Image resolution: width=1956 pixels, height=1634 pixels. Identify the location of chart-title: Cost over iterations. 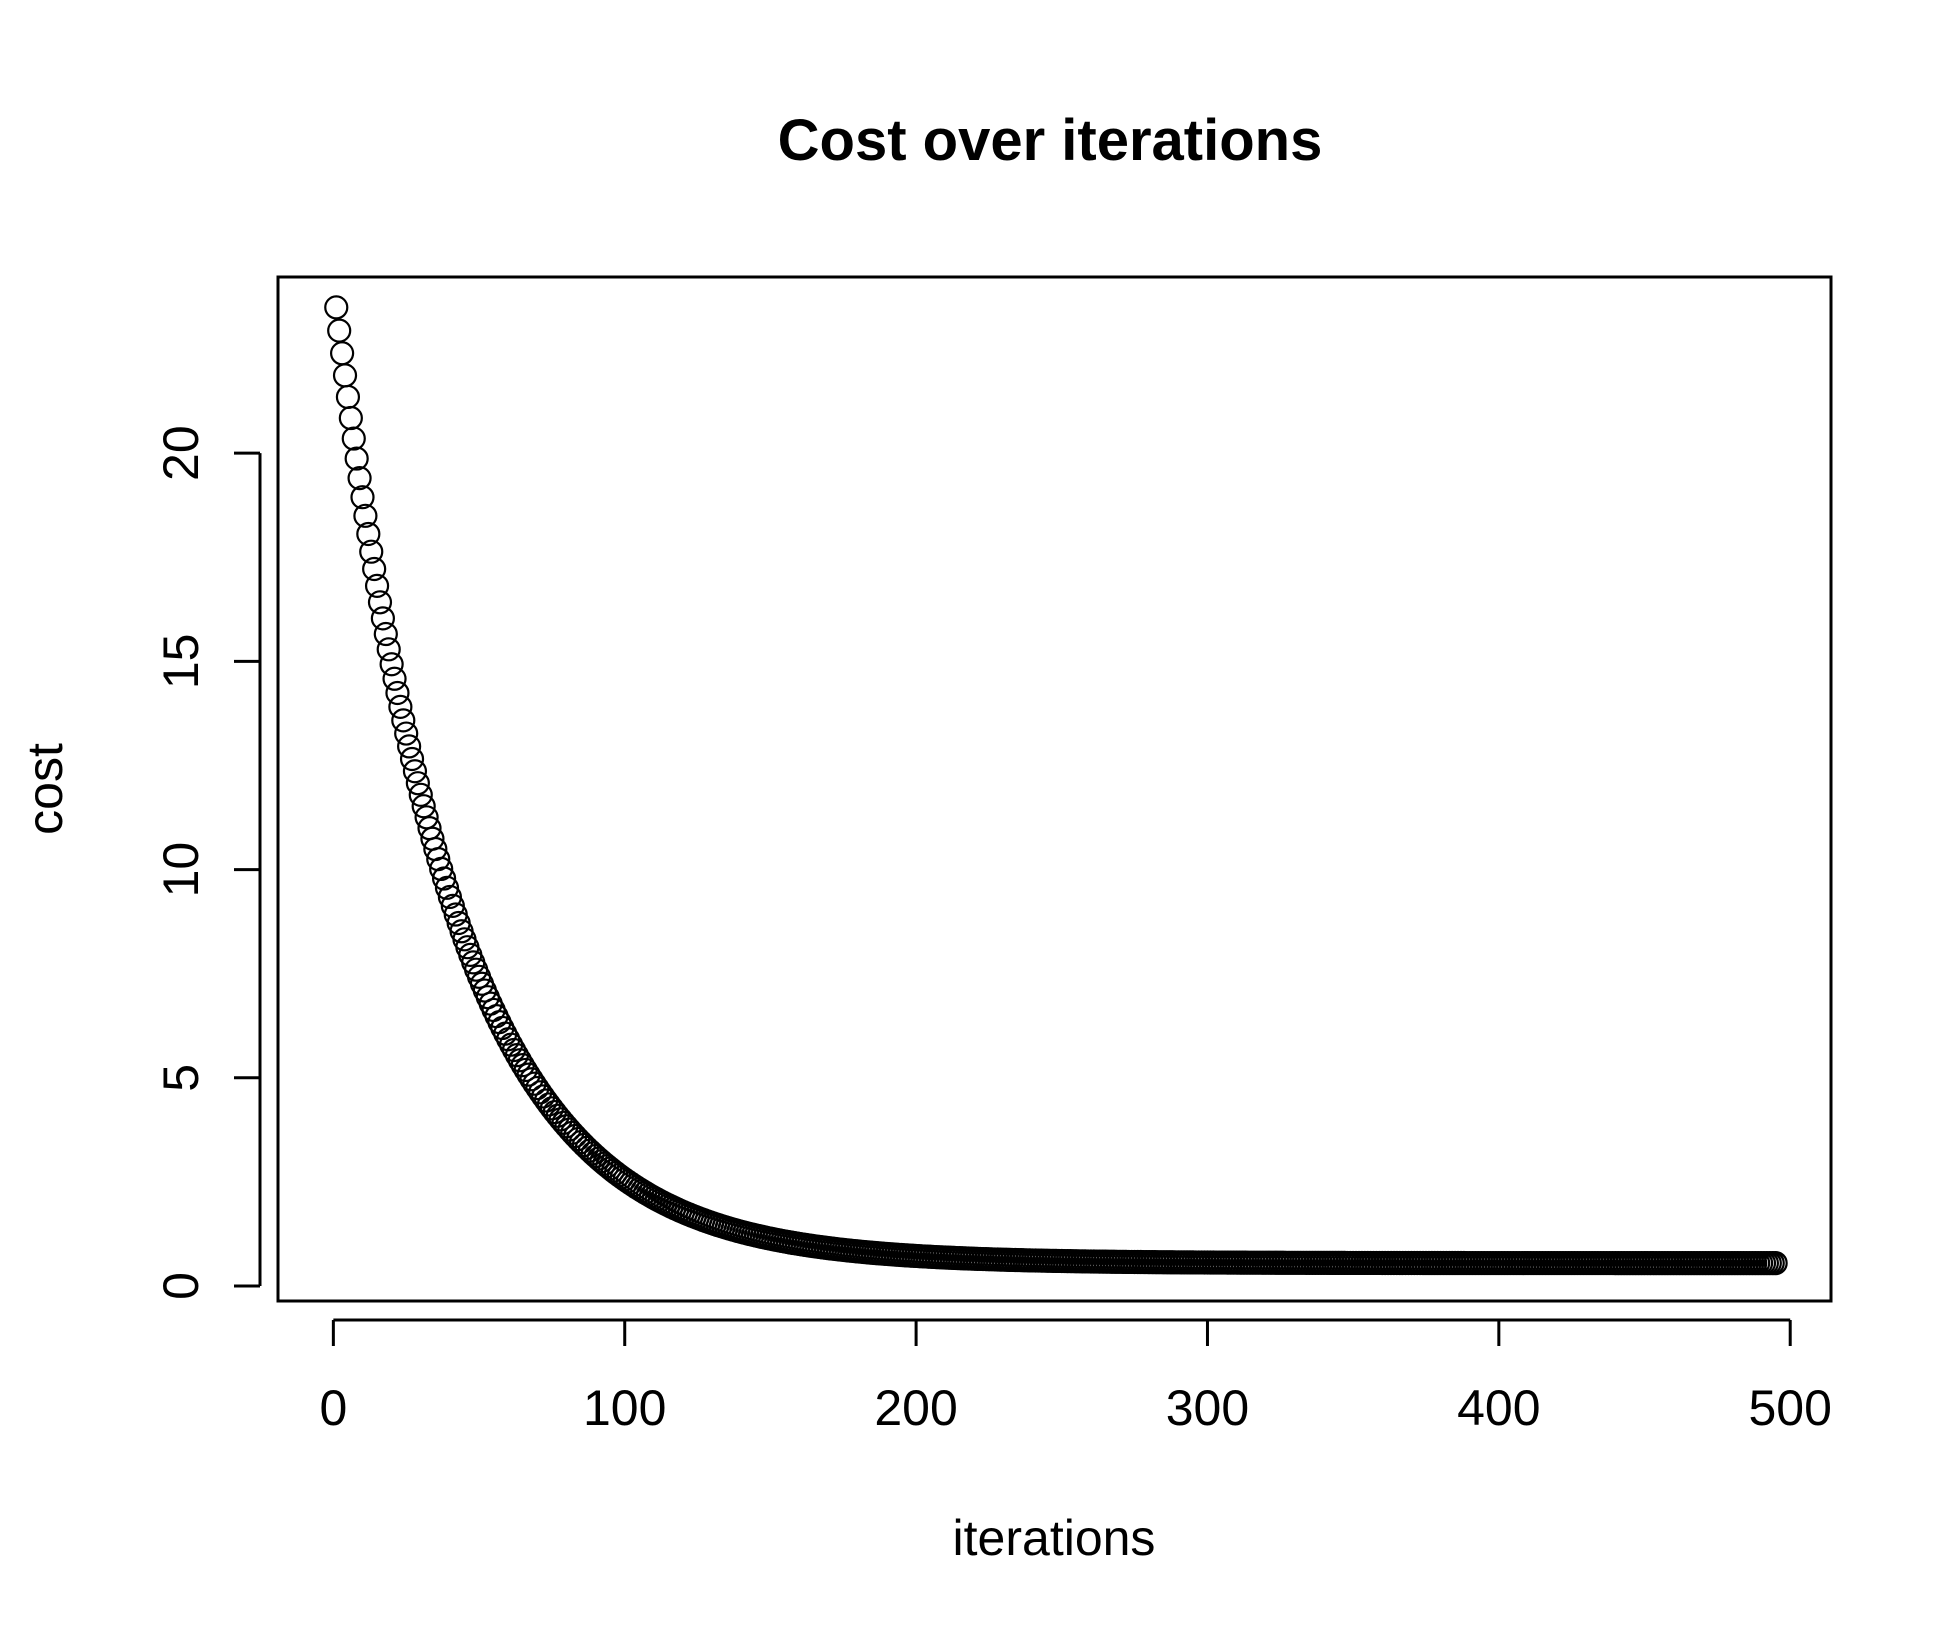
(1050, 140).